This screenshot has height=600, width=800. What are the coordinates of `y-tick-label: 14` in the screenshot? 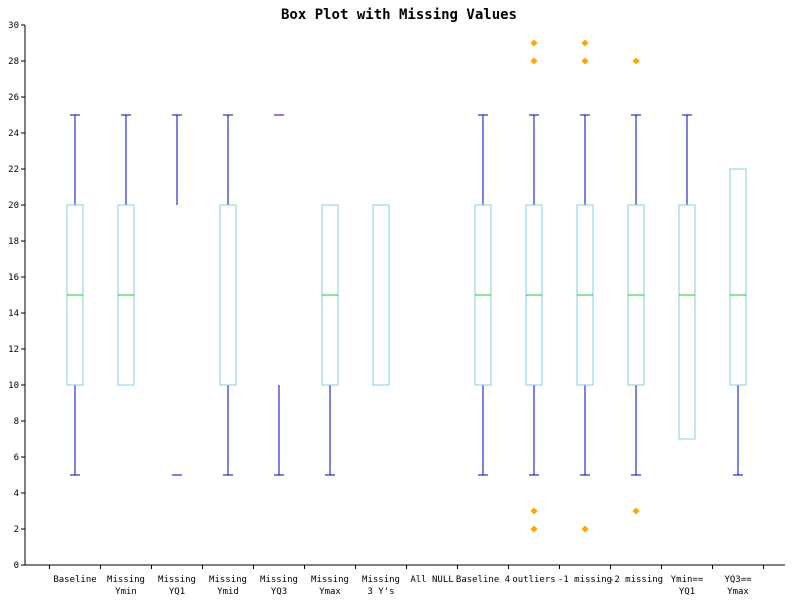 It's located at (13, 314).